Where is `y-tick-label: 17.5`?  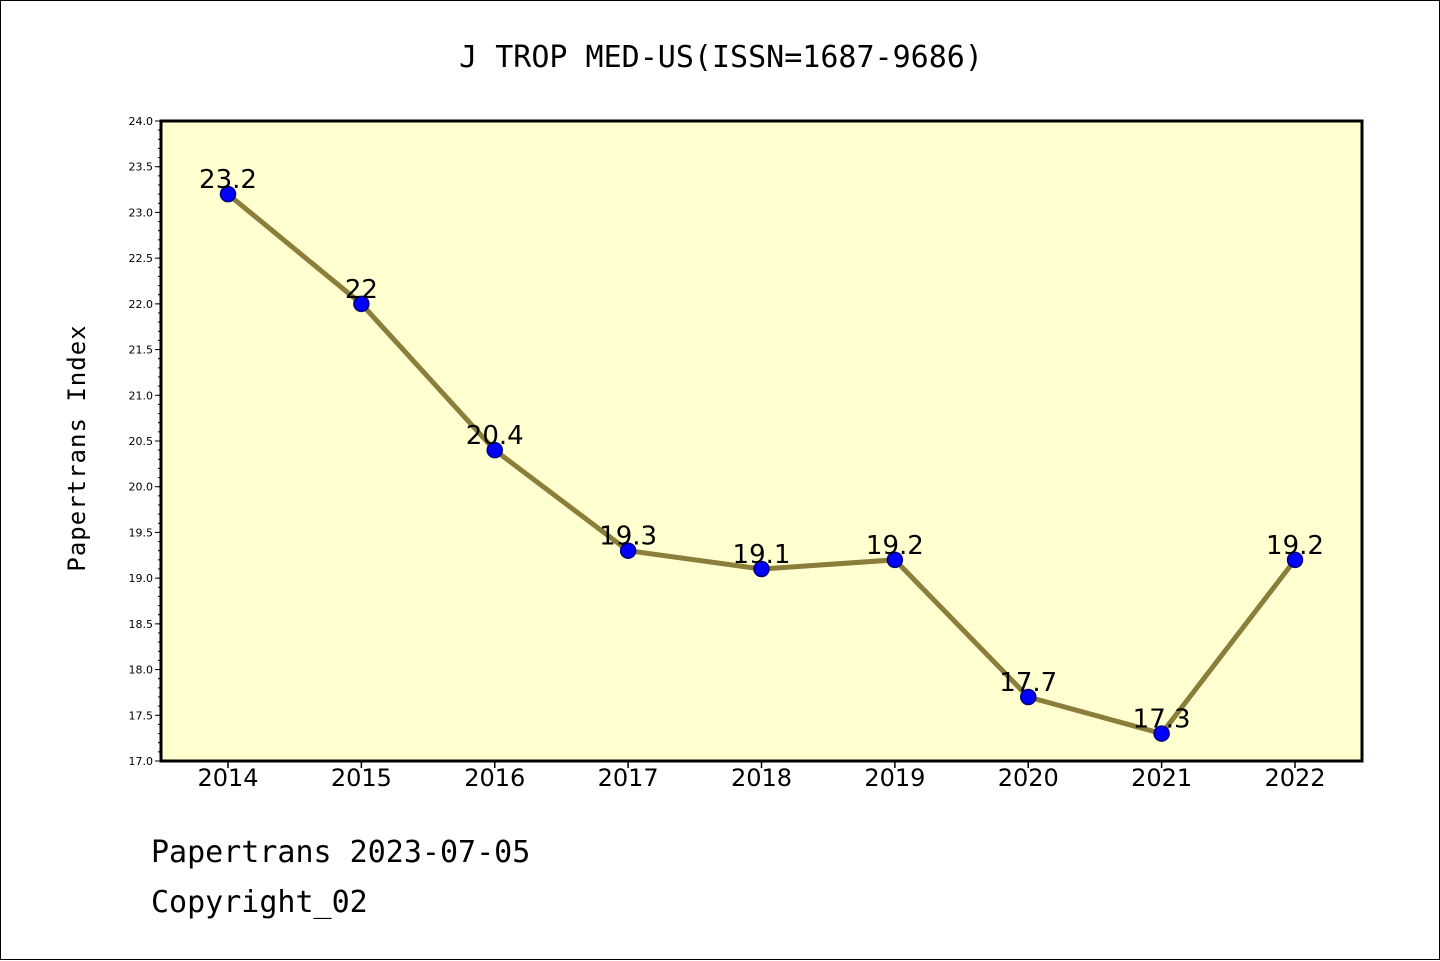 y-tick-label: 17.5 is located at coordinates (141, 715).